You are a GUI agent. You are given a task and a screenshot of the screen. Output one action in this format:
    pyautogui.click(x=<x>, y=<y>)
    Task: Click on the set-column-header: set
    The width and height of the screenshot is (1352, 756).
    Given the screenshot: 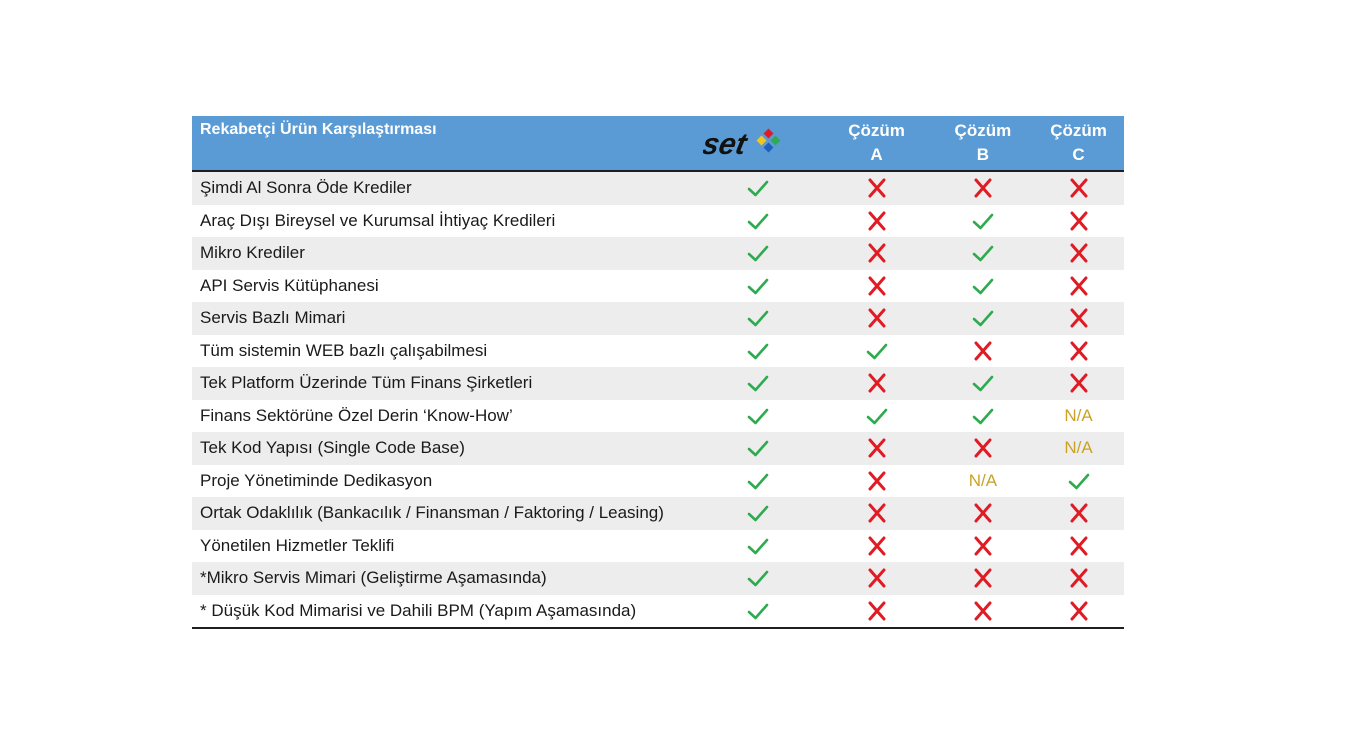 What is the action you would take?
    pyautogui.click(x=758, y=143)
    